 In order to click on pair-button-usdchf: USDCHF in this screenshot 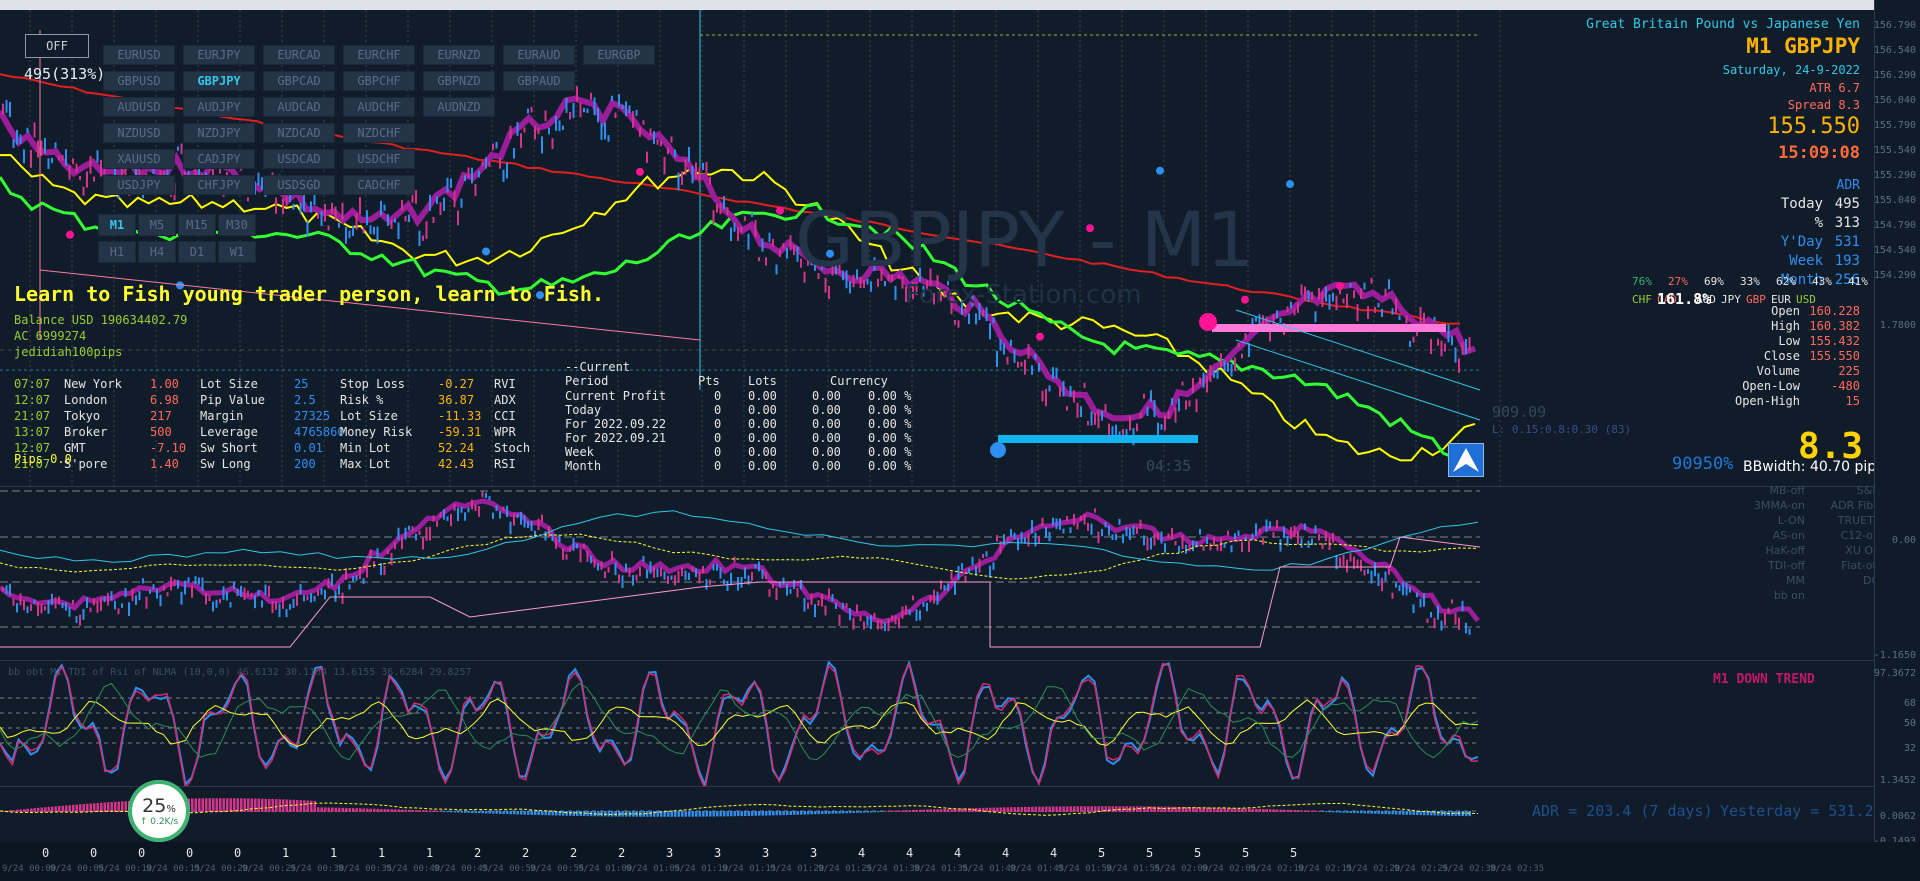, I will do `click(379, 159)`.